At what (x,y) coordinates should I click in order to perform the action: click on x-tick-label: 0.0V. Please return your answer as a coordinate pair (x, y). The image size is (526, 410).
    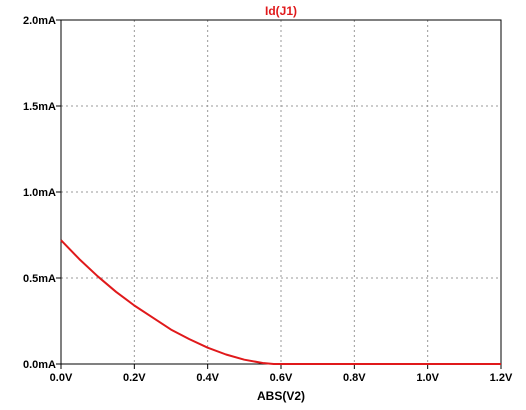
    Looking at the image, I should click on (61, 378).